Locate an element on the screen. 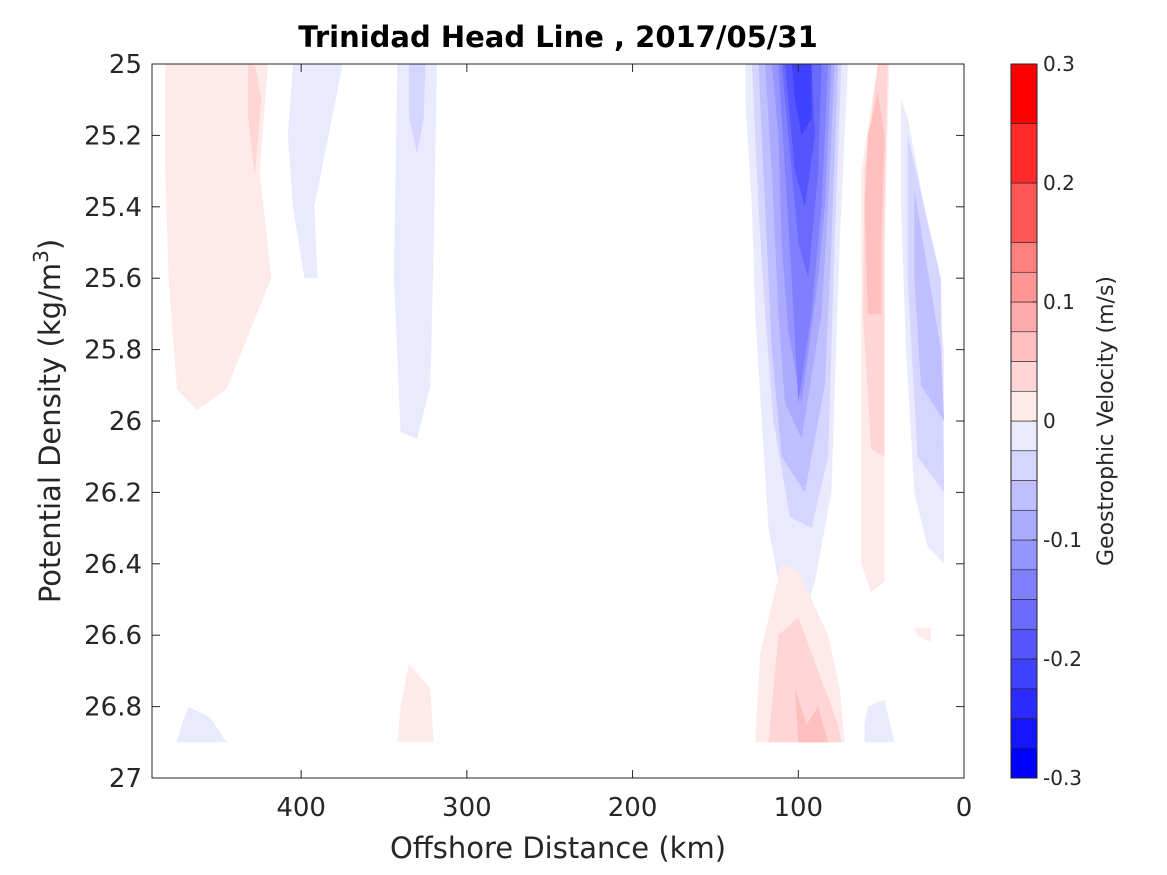  y-tick-label: 27 is located at coordinates (125, 779).